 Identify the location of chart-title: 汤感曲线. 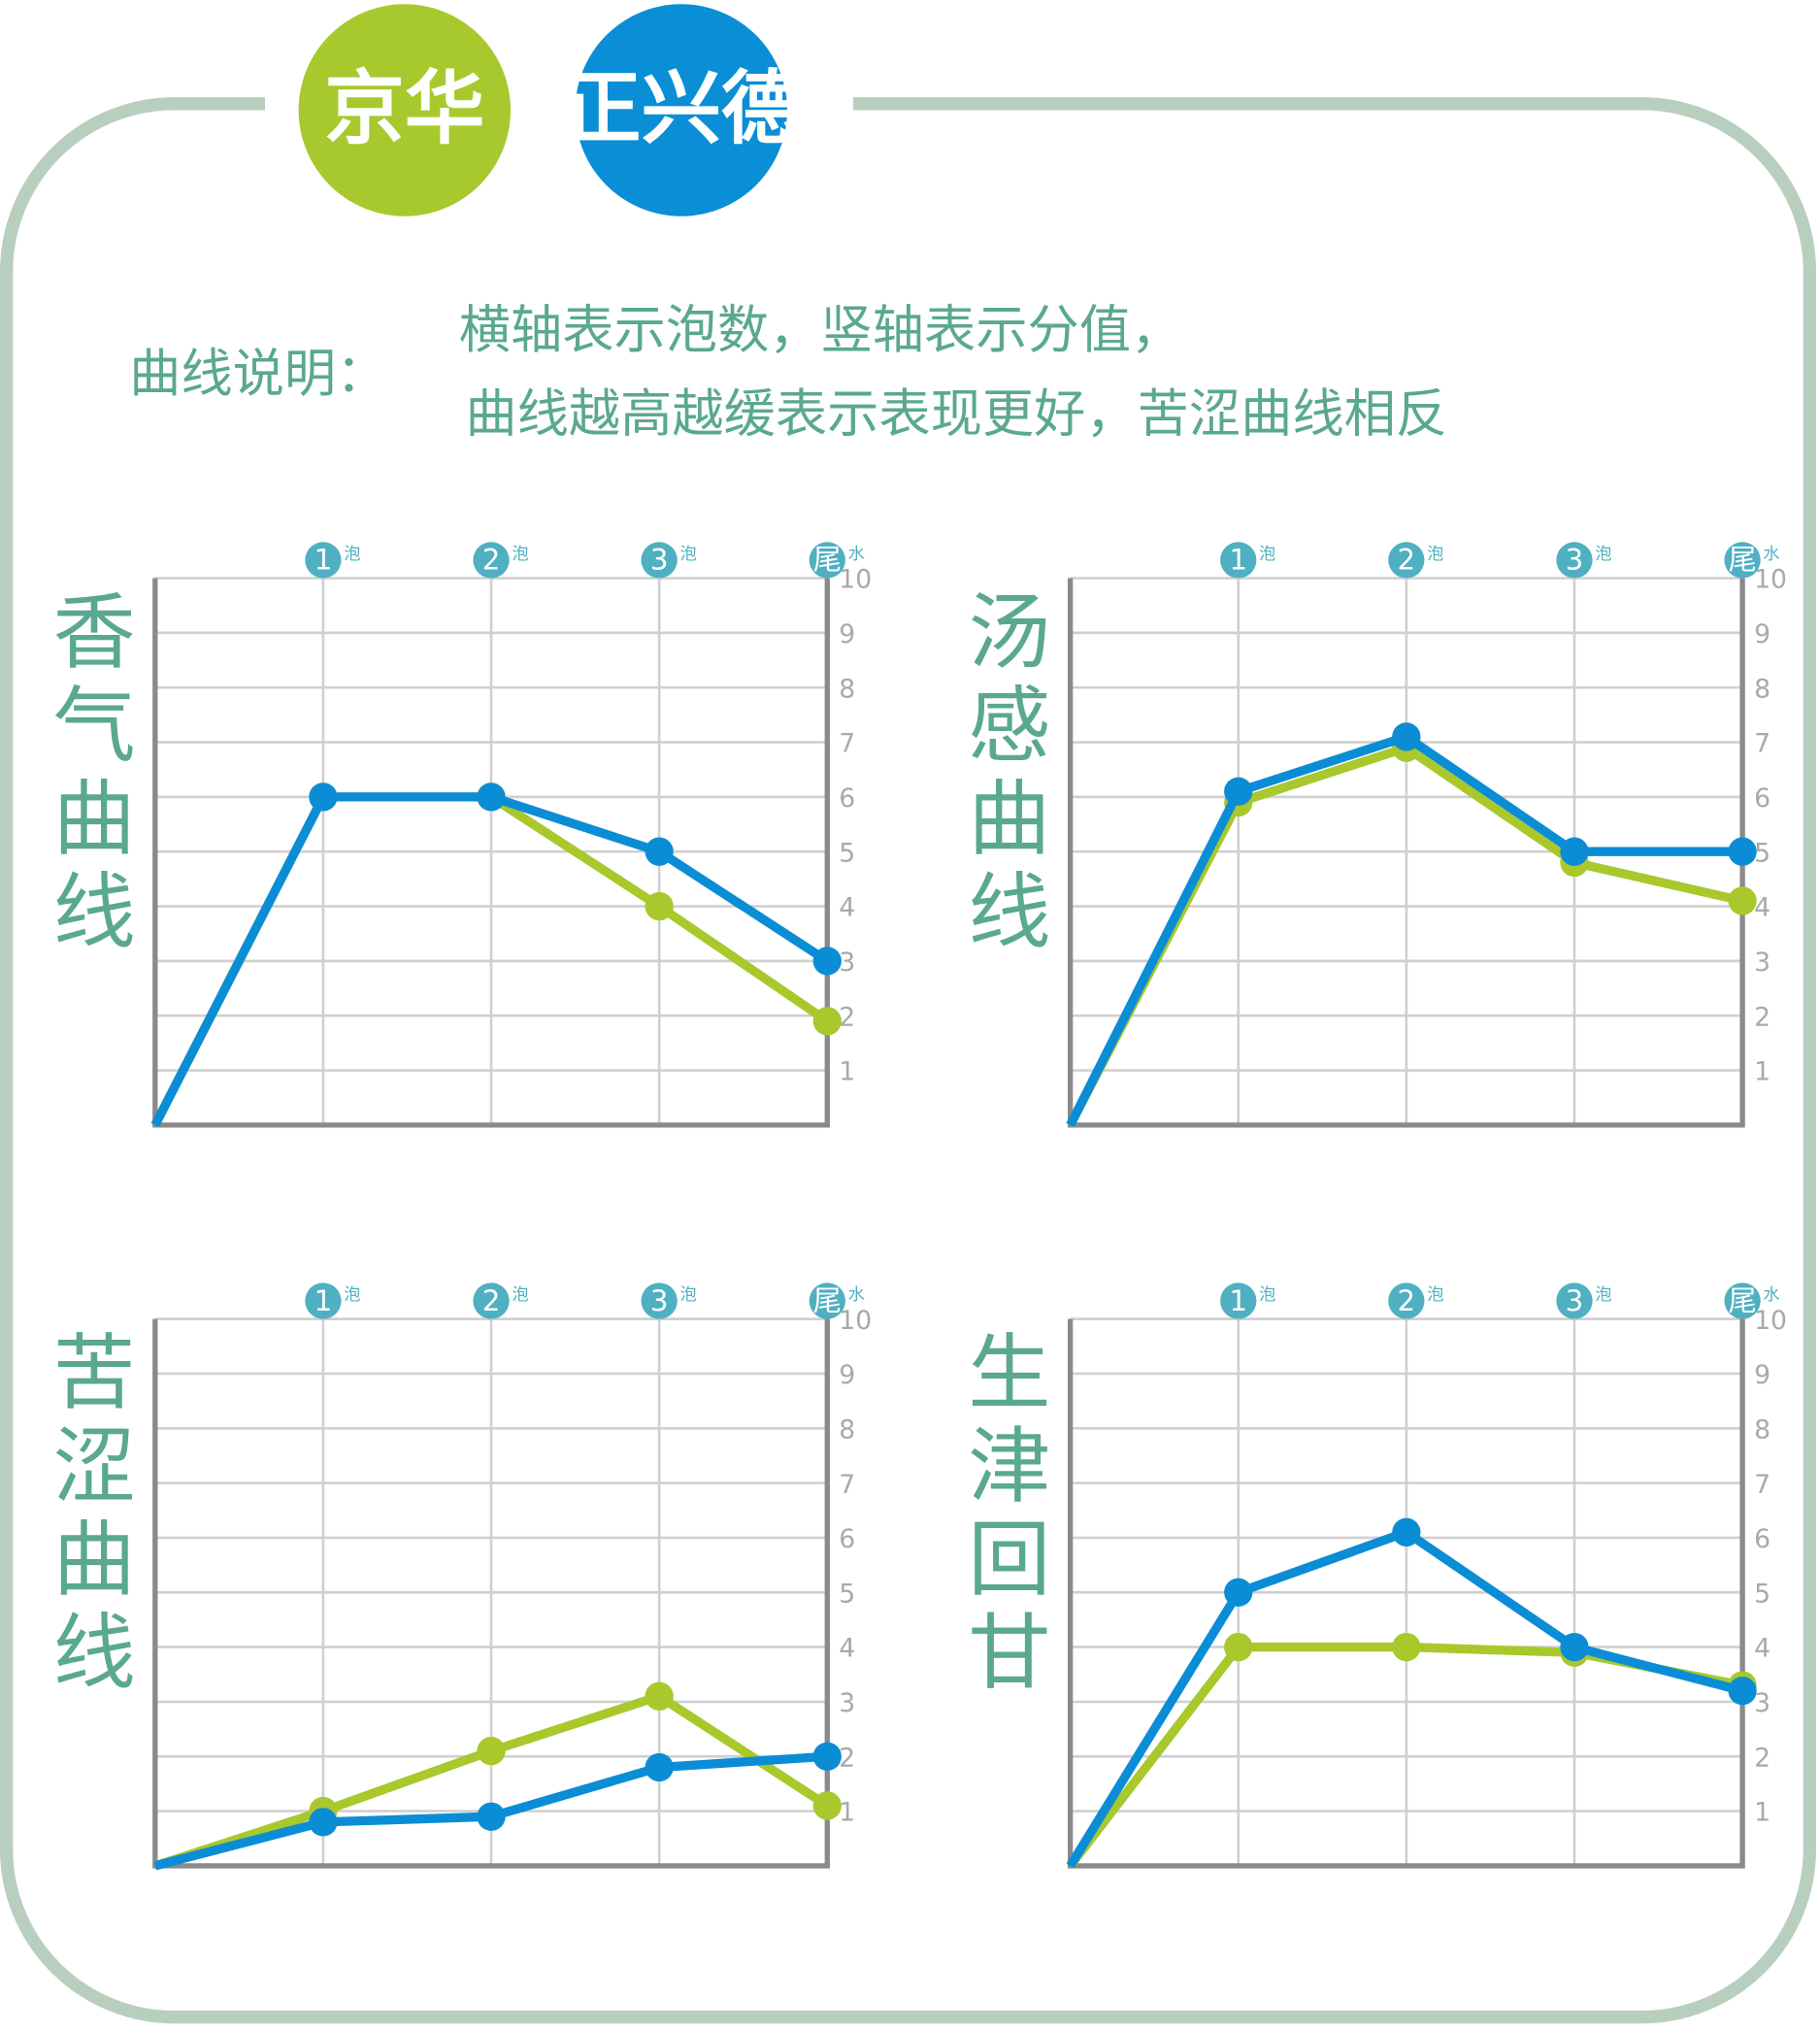
(1001, 774).